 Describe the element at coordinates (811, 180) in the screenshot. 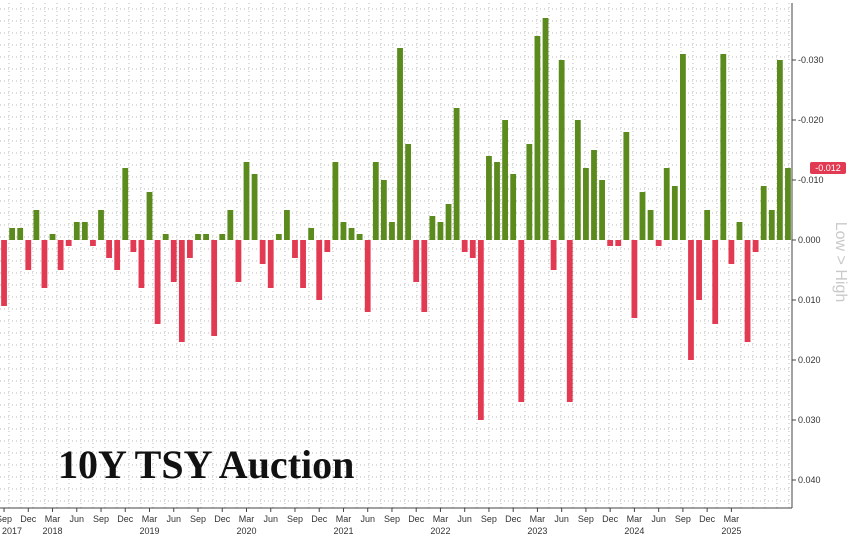

I see `y-tick-label: -0.010` at that location.